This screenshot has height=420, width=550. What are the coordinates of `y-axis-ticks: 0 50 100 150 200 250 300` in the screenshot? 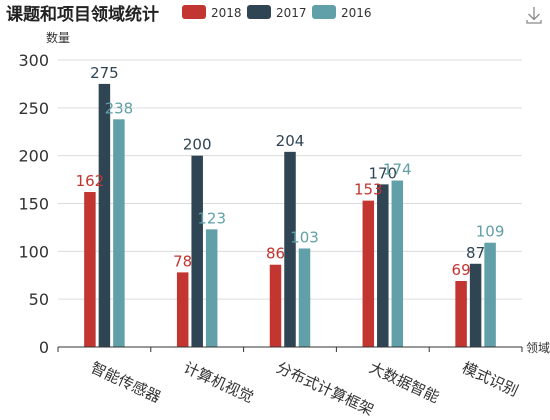 It's located at (33, 204).